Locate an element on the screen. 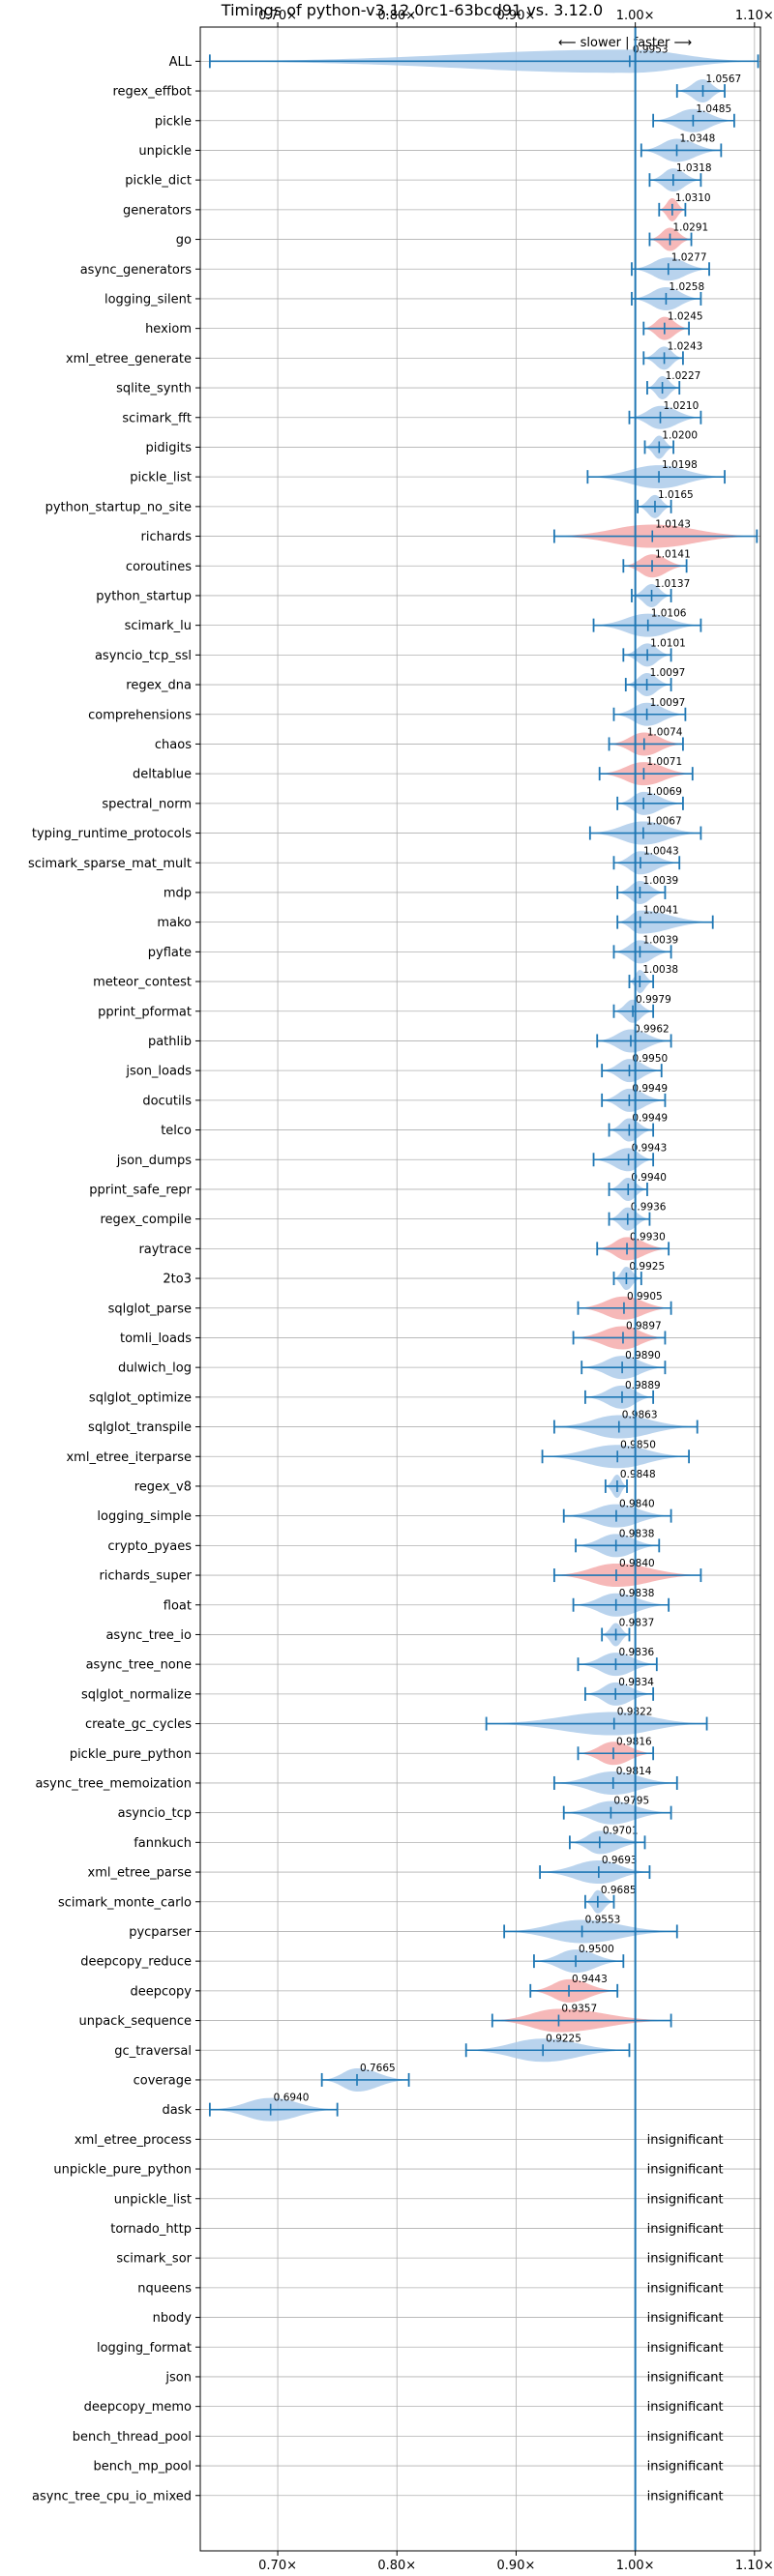  category-label: regex_compile is located at coordinates (146, 1220).